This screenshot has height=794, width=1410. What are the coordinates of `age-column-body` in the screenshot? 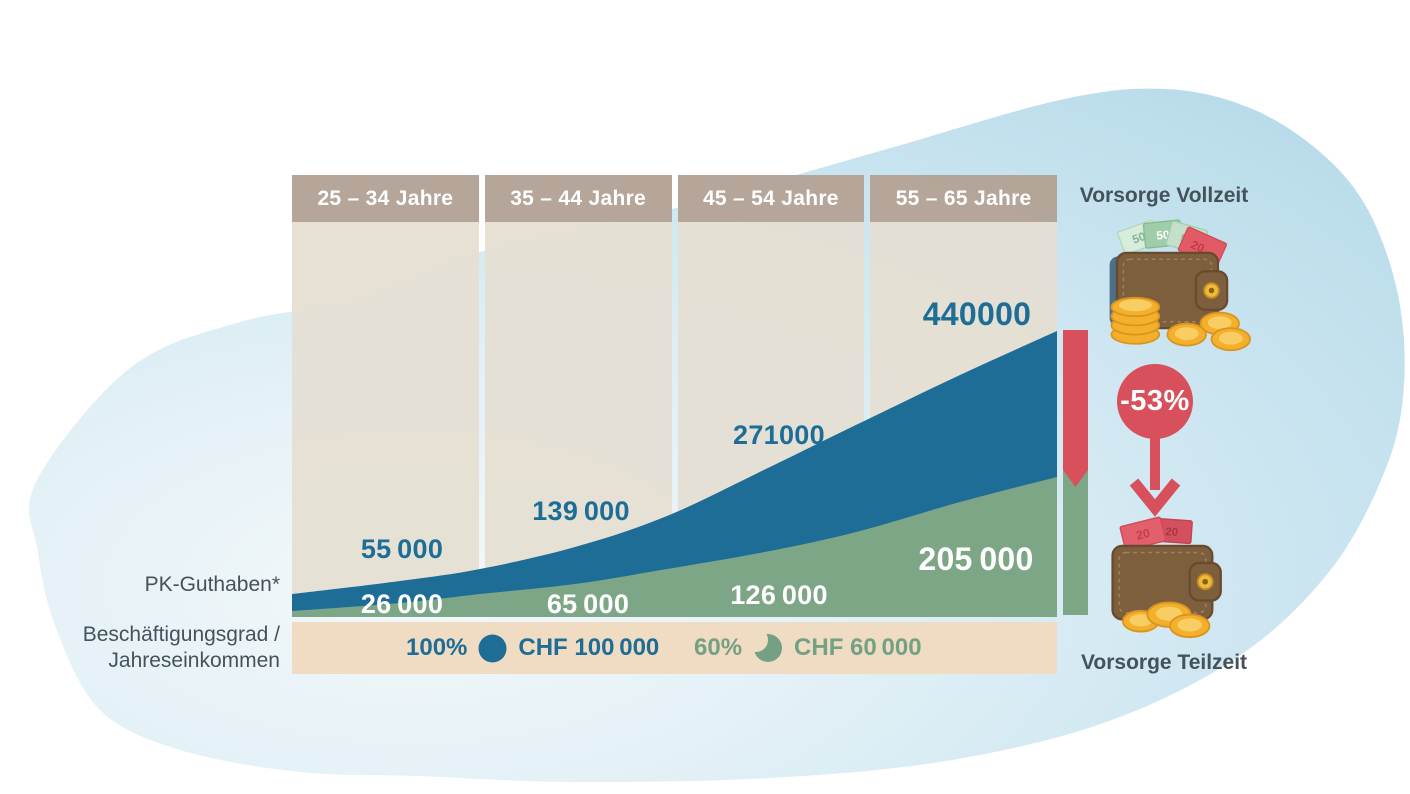 It's located at (578, 419).